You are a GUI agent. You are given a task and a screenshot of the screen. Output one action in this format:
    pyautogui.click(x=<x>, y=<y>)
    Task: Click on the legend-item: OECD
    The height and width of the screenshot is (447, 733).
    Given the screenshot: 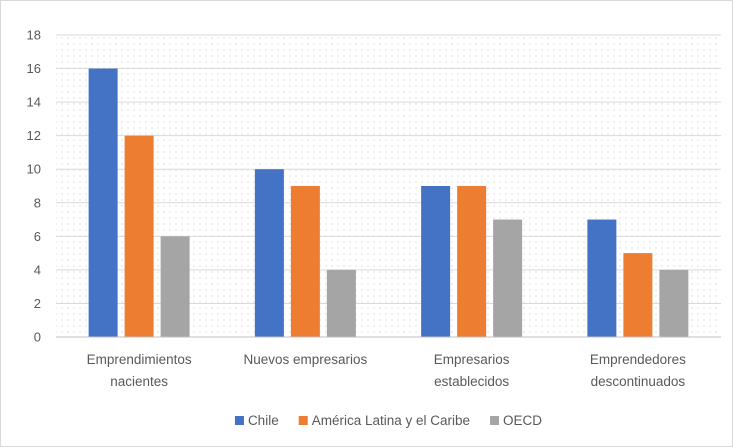 What is the action you would take?
    pyautogui.click(x=516, y=420)
    